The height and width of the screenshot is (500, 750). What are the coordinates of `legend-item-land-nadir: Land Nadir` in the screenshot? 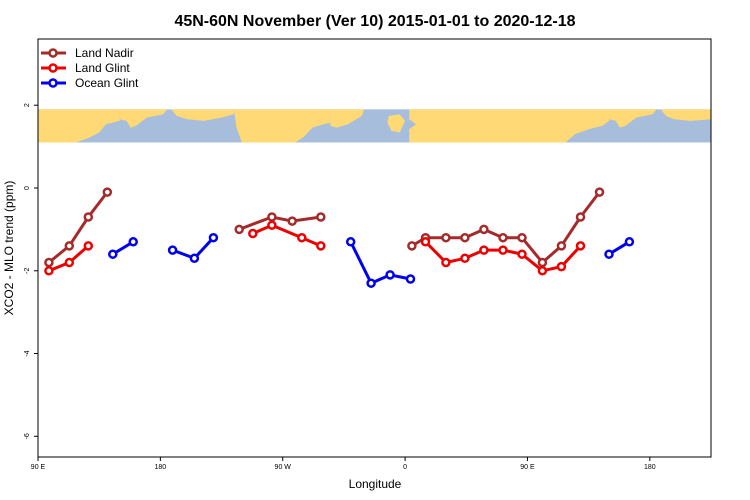 It's located at (87, 53).